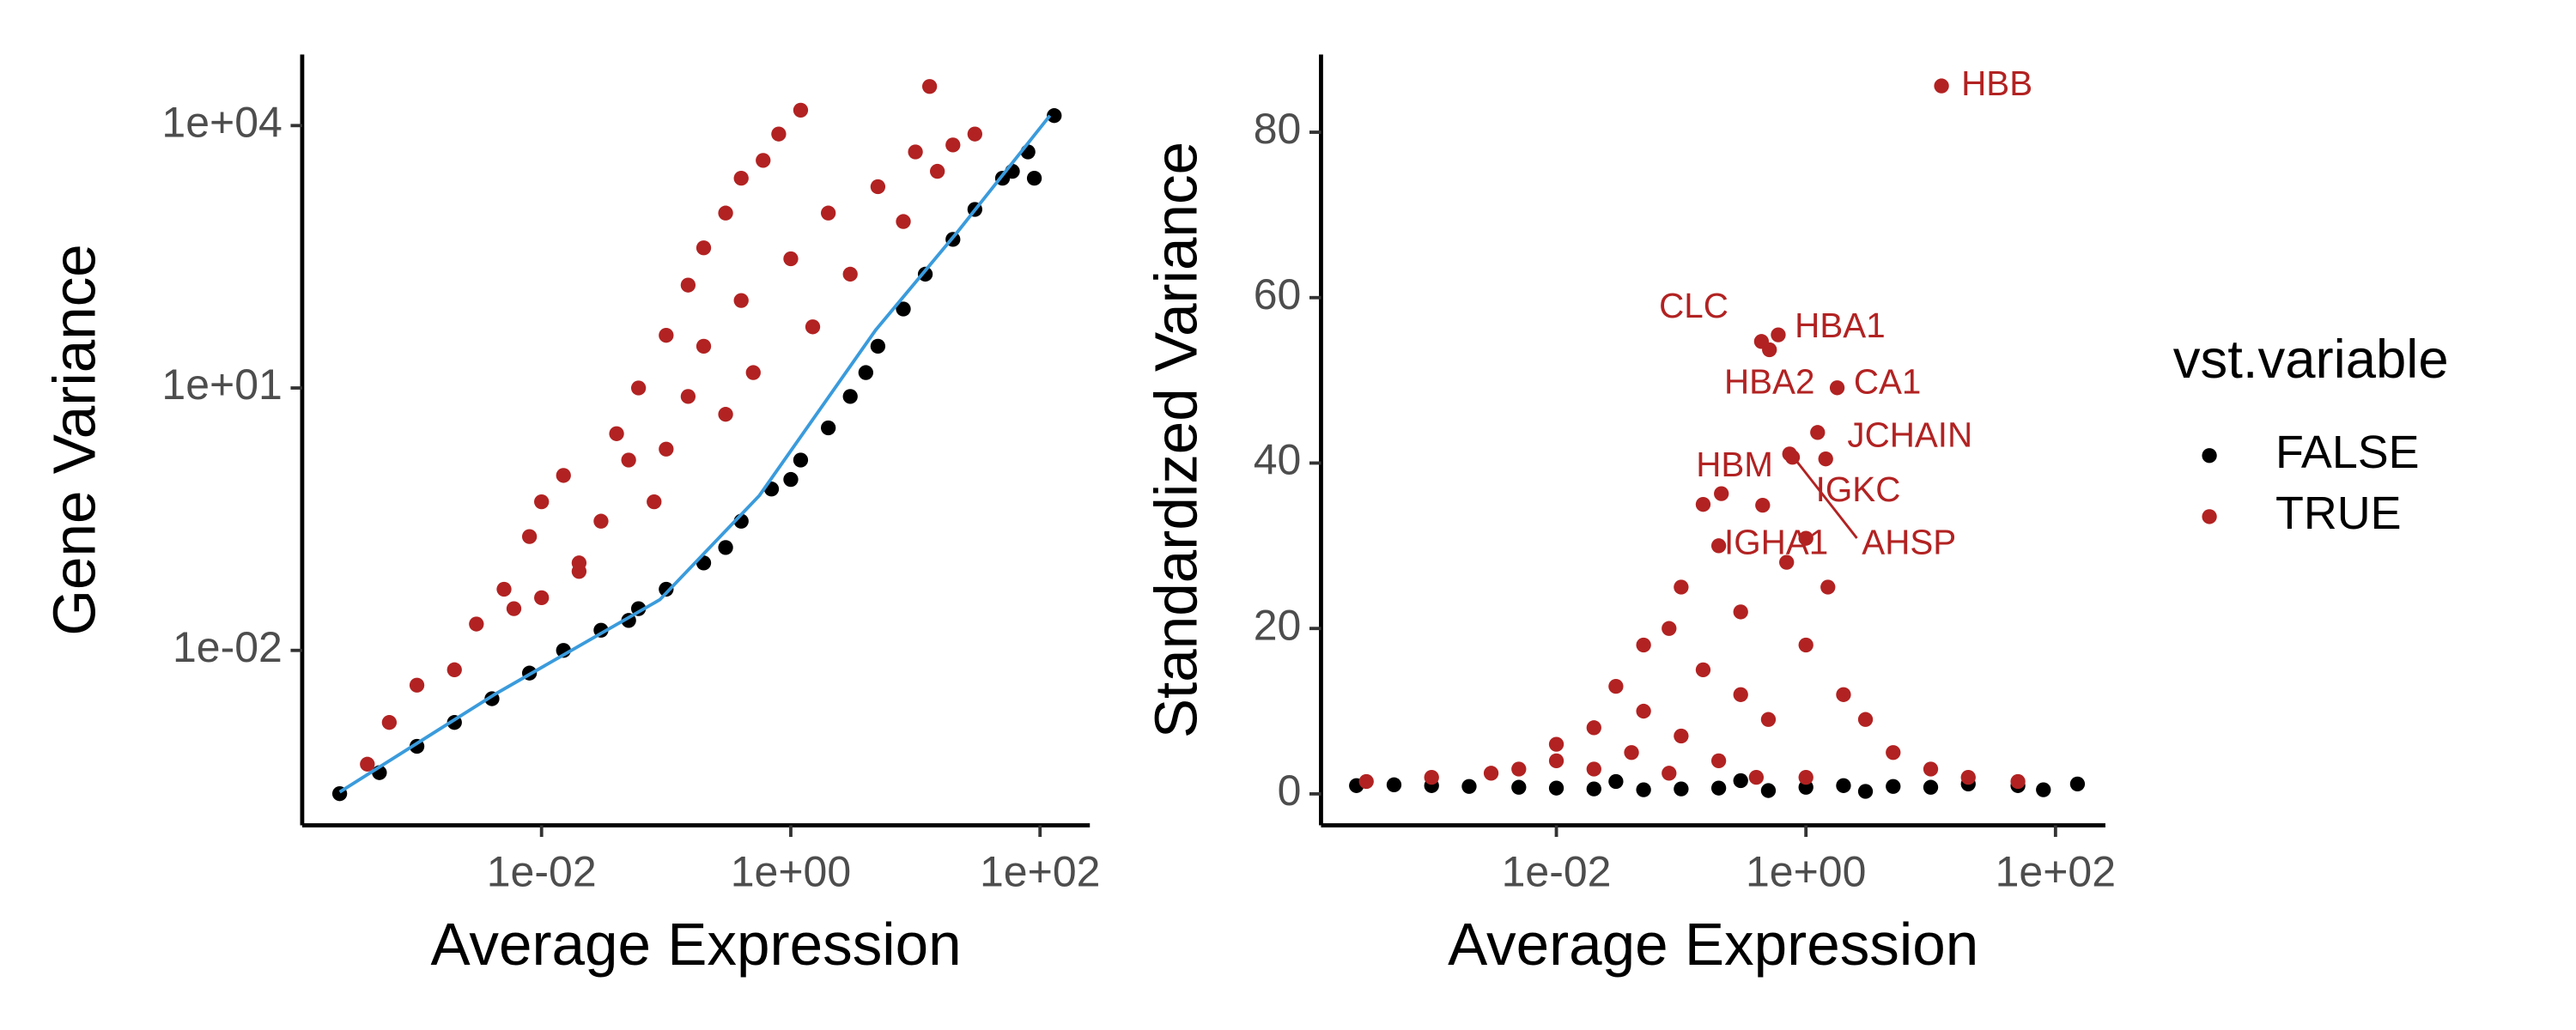 This screenshot has height=1030, width=2576. I want to click on x-axis-title: Average Expression, so click(695, 944).